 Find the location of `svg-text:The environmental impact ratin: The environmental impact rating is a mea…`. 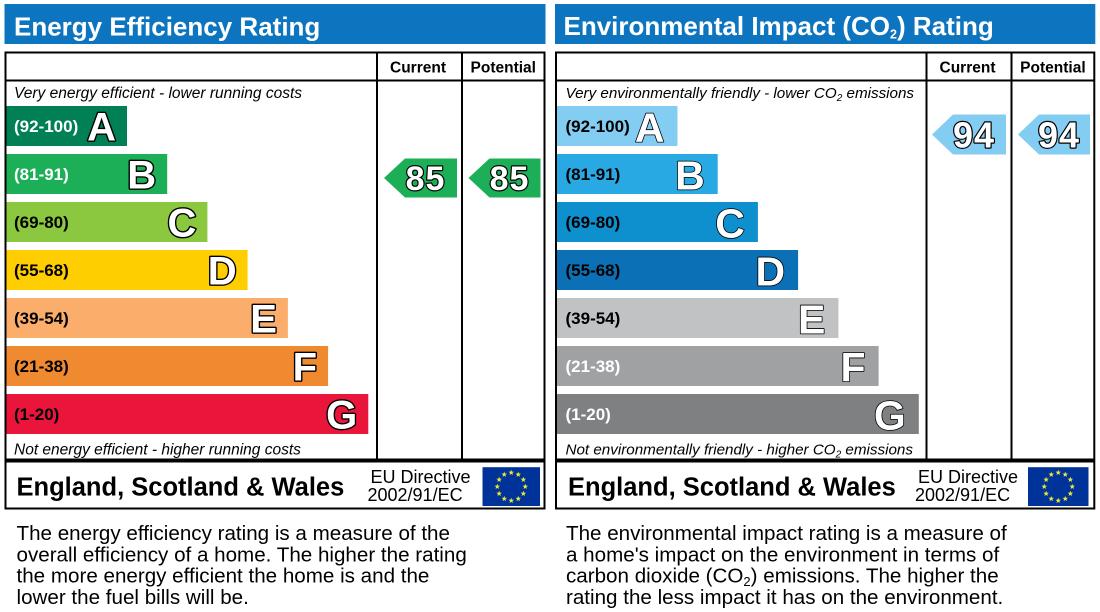

svg-text:The environmental impact ratin: The environmental impact rating is a mea… is located at coordinates (786, 533).